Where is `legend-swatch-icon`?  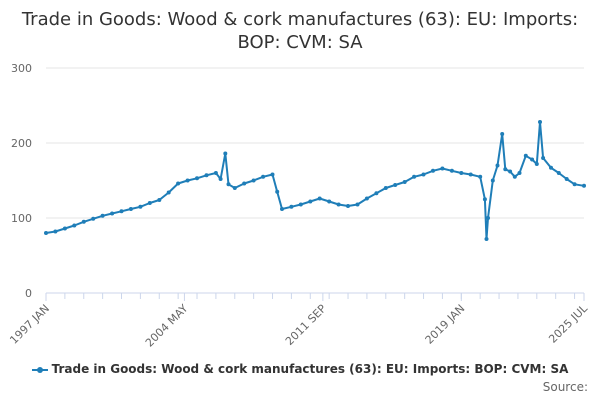 legend-swatch-icon is located at coordinates (39, 370).